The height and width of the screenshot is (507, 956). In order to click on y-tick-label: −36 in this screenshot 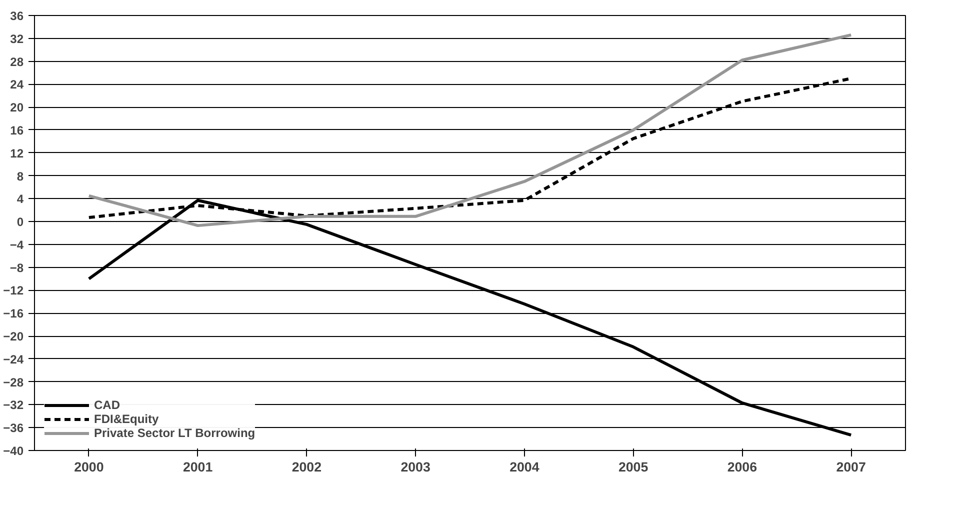, I will do `click(13, 428)`.